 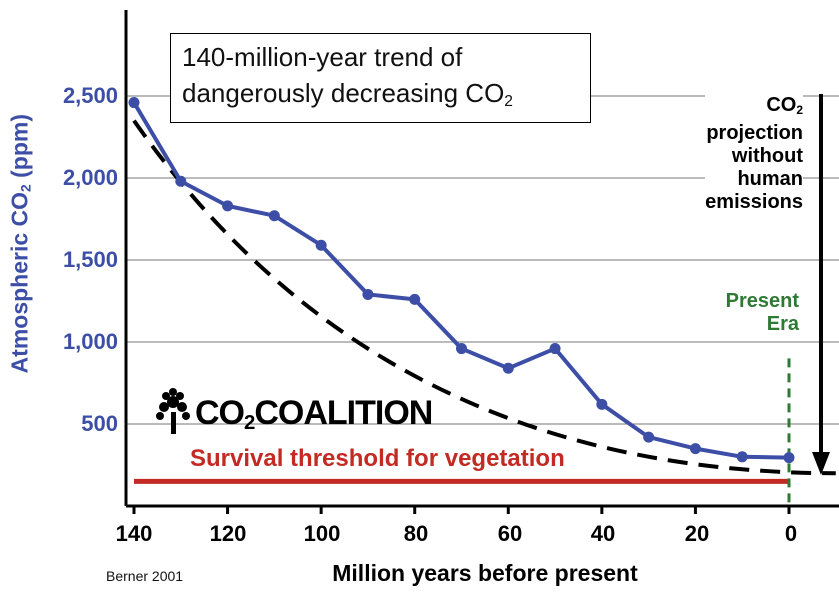 I want to click on projection-line: emissions, so click(x=754, y=202).